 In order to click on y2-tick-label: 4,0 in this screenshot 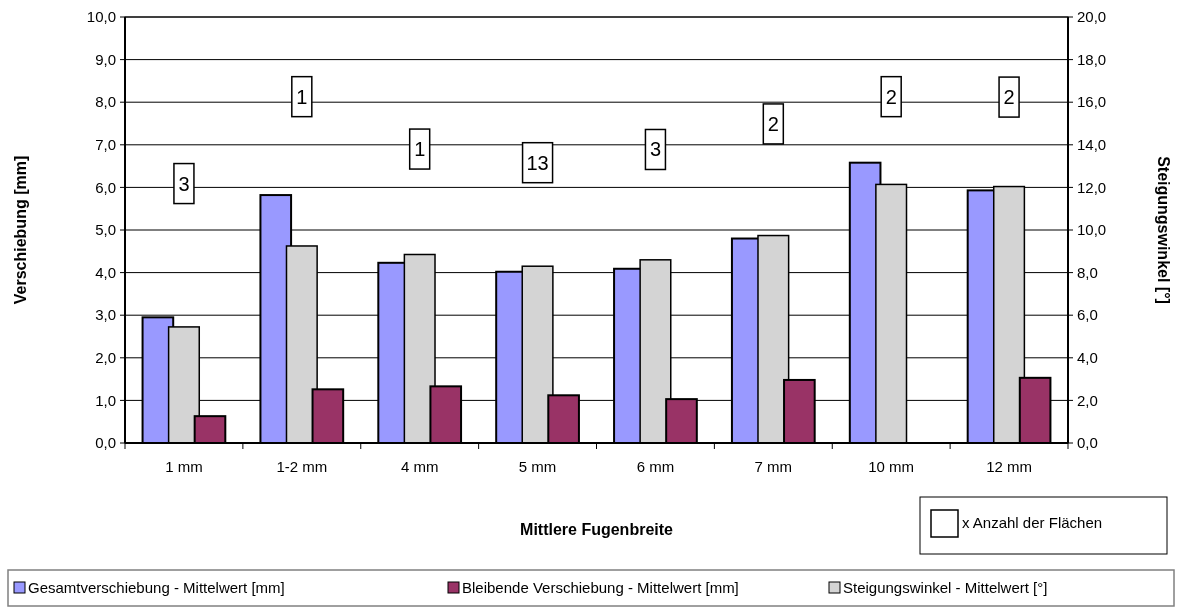, I will do `click(1087, 358)`.